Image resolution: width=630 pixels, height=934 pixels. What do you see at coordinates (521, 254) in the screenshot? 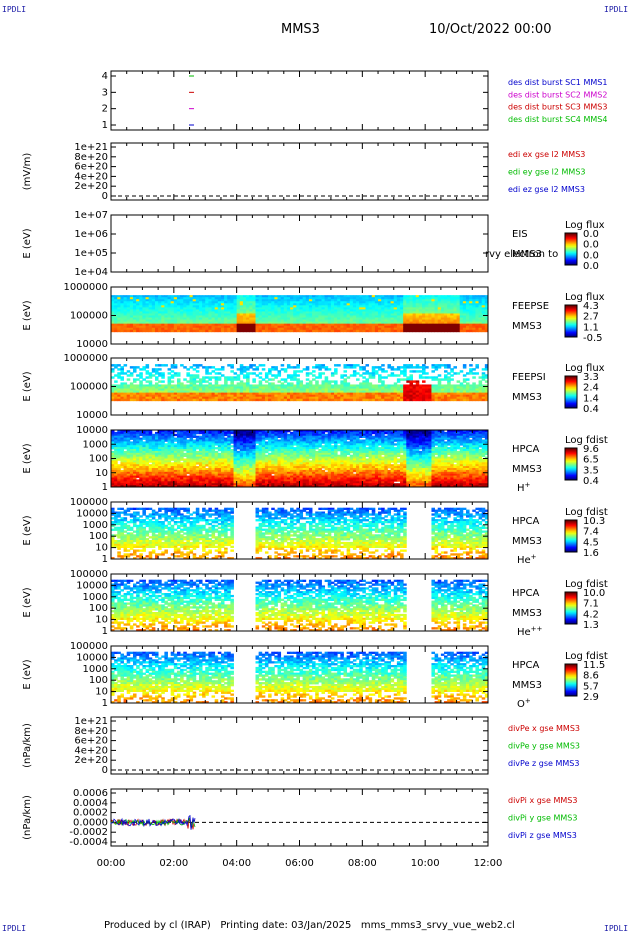
I see `panel-overlay-label: rvy electron to` at bounding box center [521, 254].